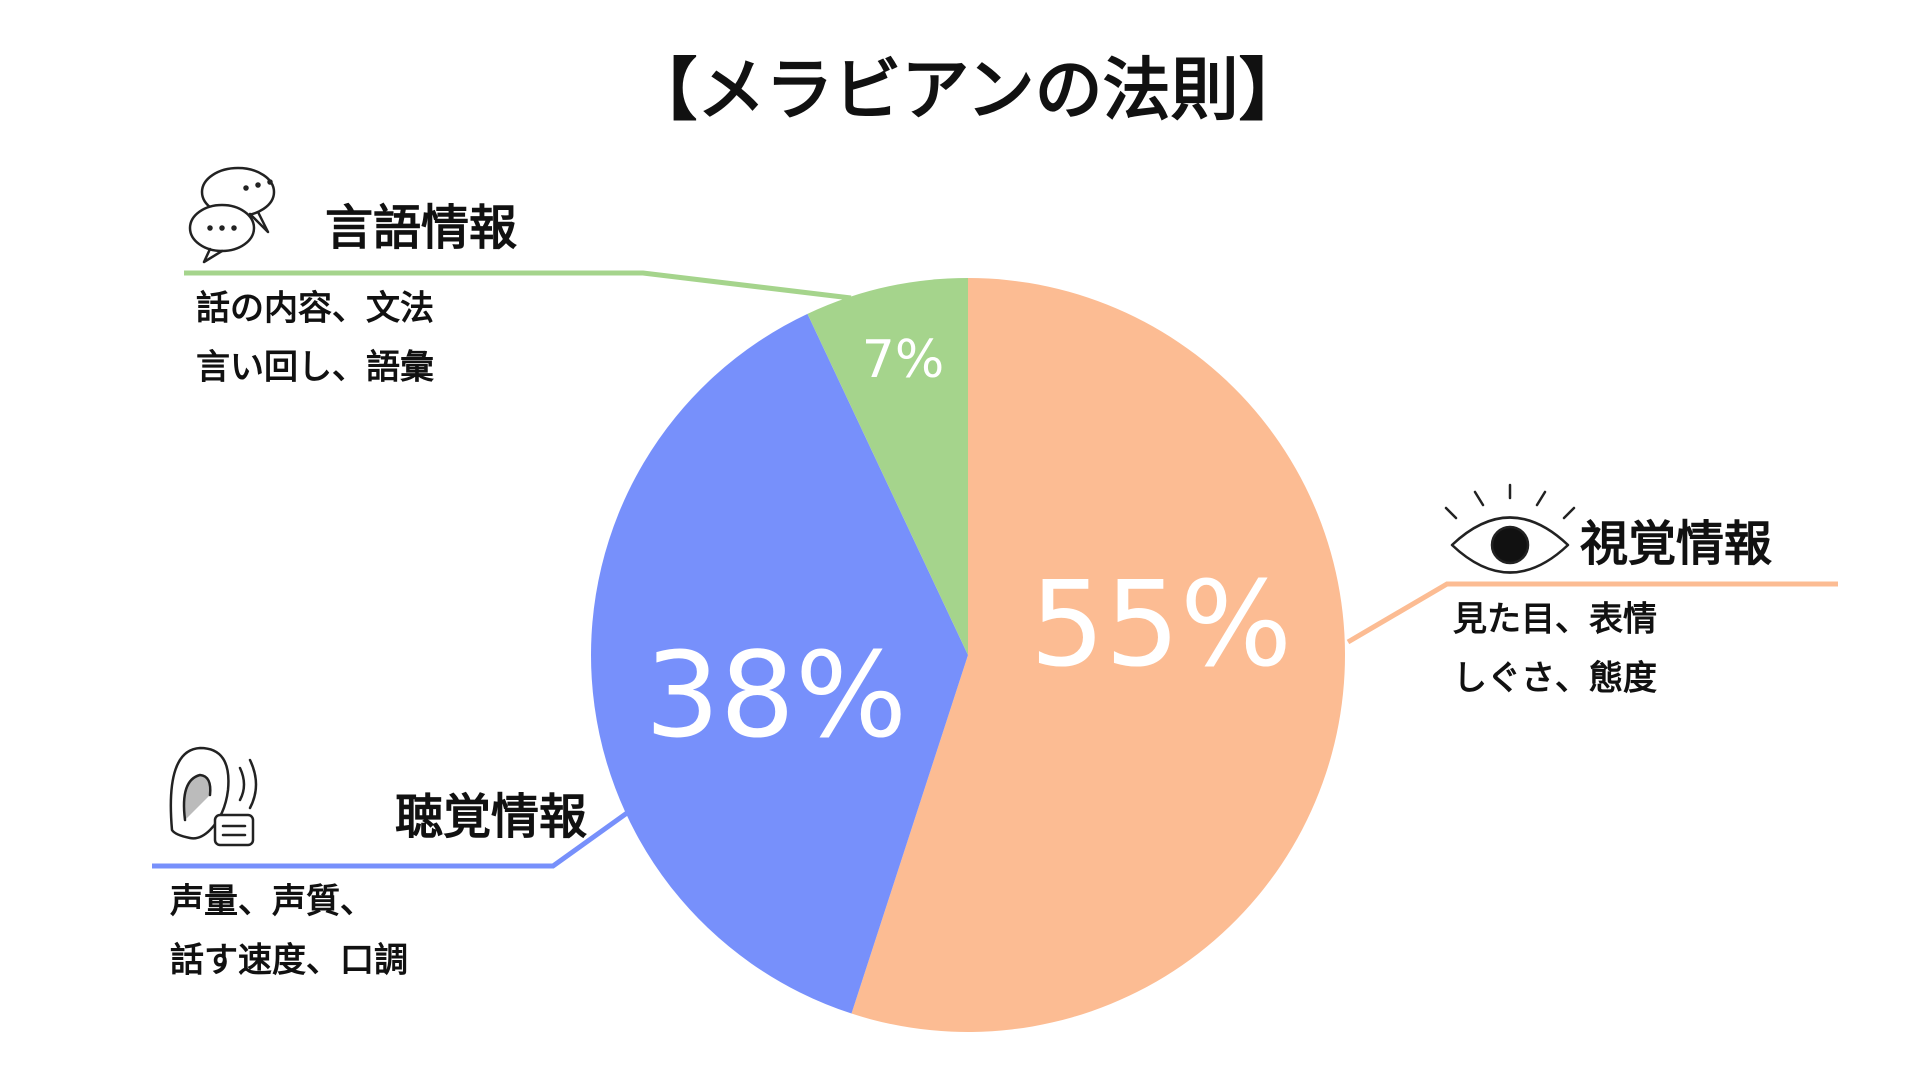 This screenshot has width=1920, height=1080. What do you see at coordinates (232, 215) in the screenshot?
I see `speech-icon` at bounding box center [232, 215].